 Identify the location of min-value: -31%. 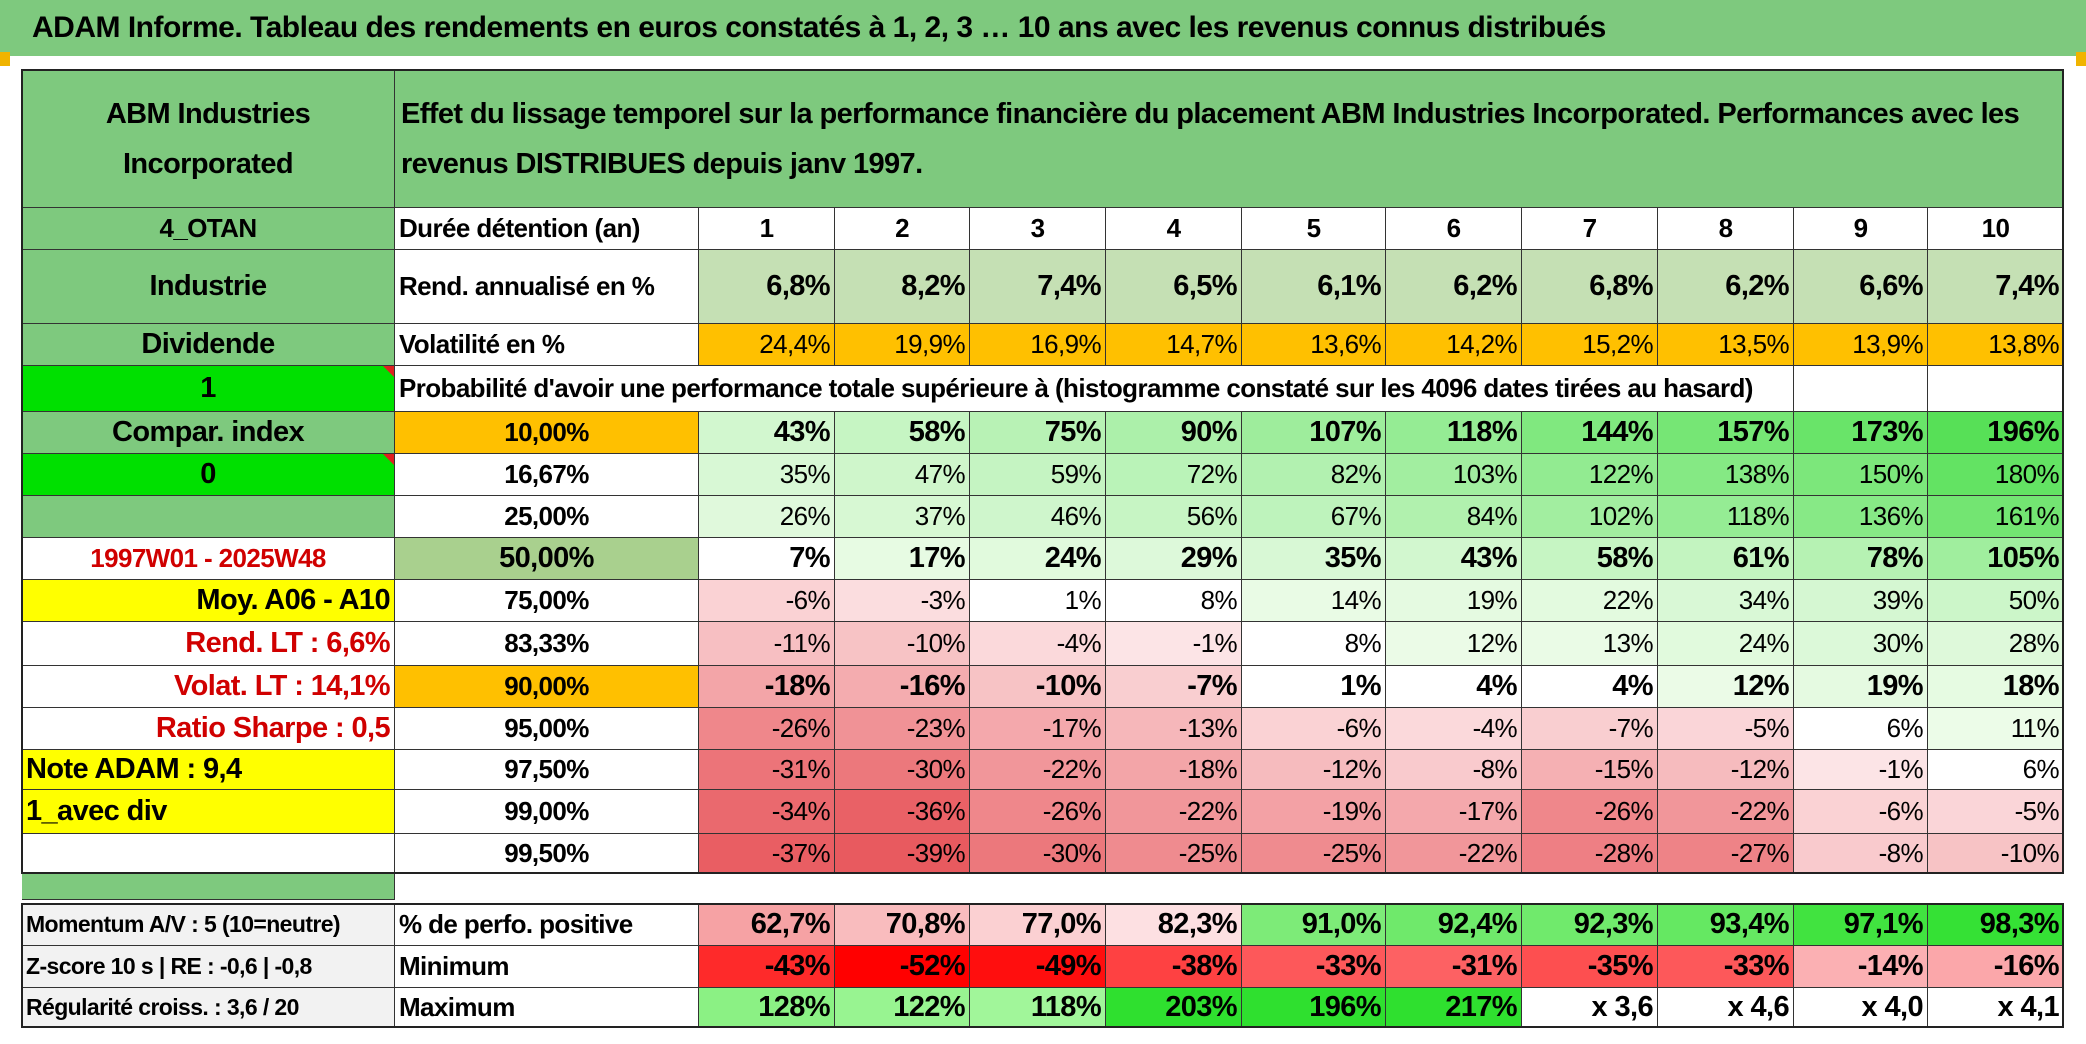
(1454, 967).